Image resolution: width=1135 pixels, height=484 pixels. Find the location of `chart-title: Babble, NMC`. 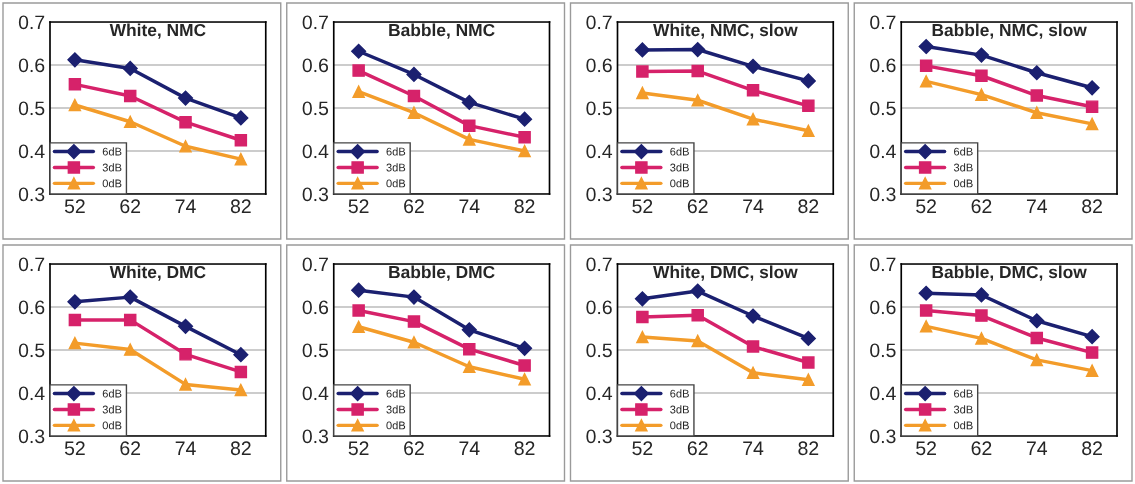

chart-title: Babble, NMC is located at coordinates (442, 31).